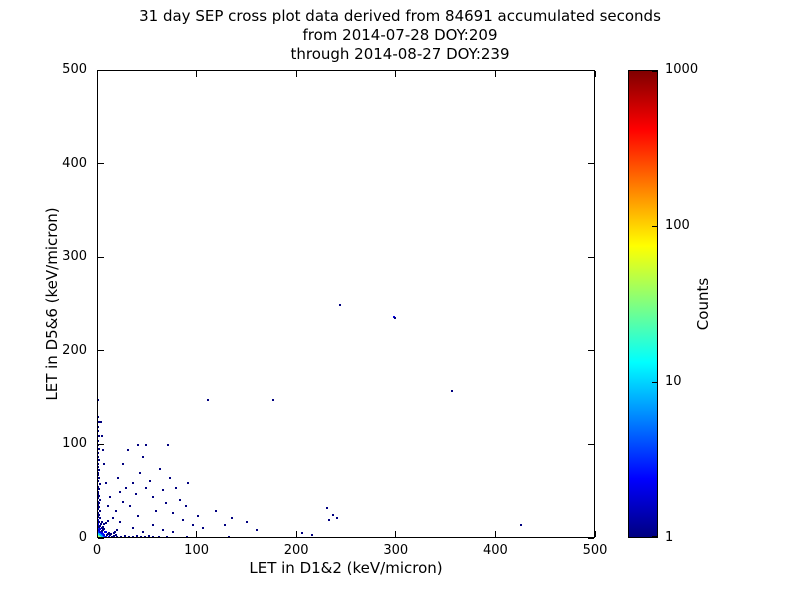  What do you see at coordinates (74, 163) in the screenshot?
I see `y-tick-label: 400` at bounding box center [74, 163].